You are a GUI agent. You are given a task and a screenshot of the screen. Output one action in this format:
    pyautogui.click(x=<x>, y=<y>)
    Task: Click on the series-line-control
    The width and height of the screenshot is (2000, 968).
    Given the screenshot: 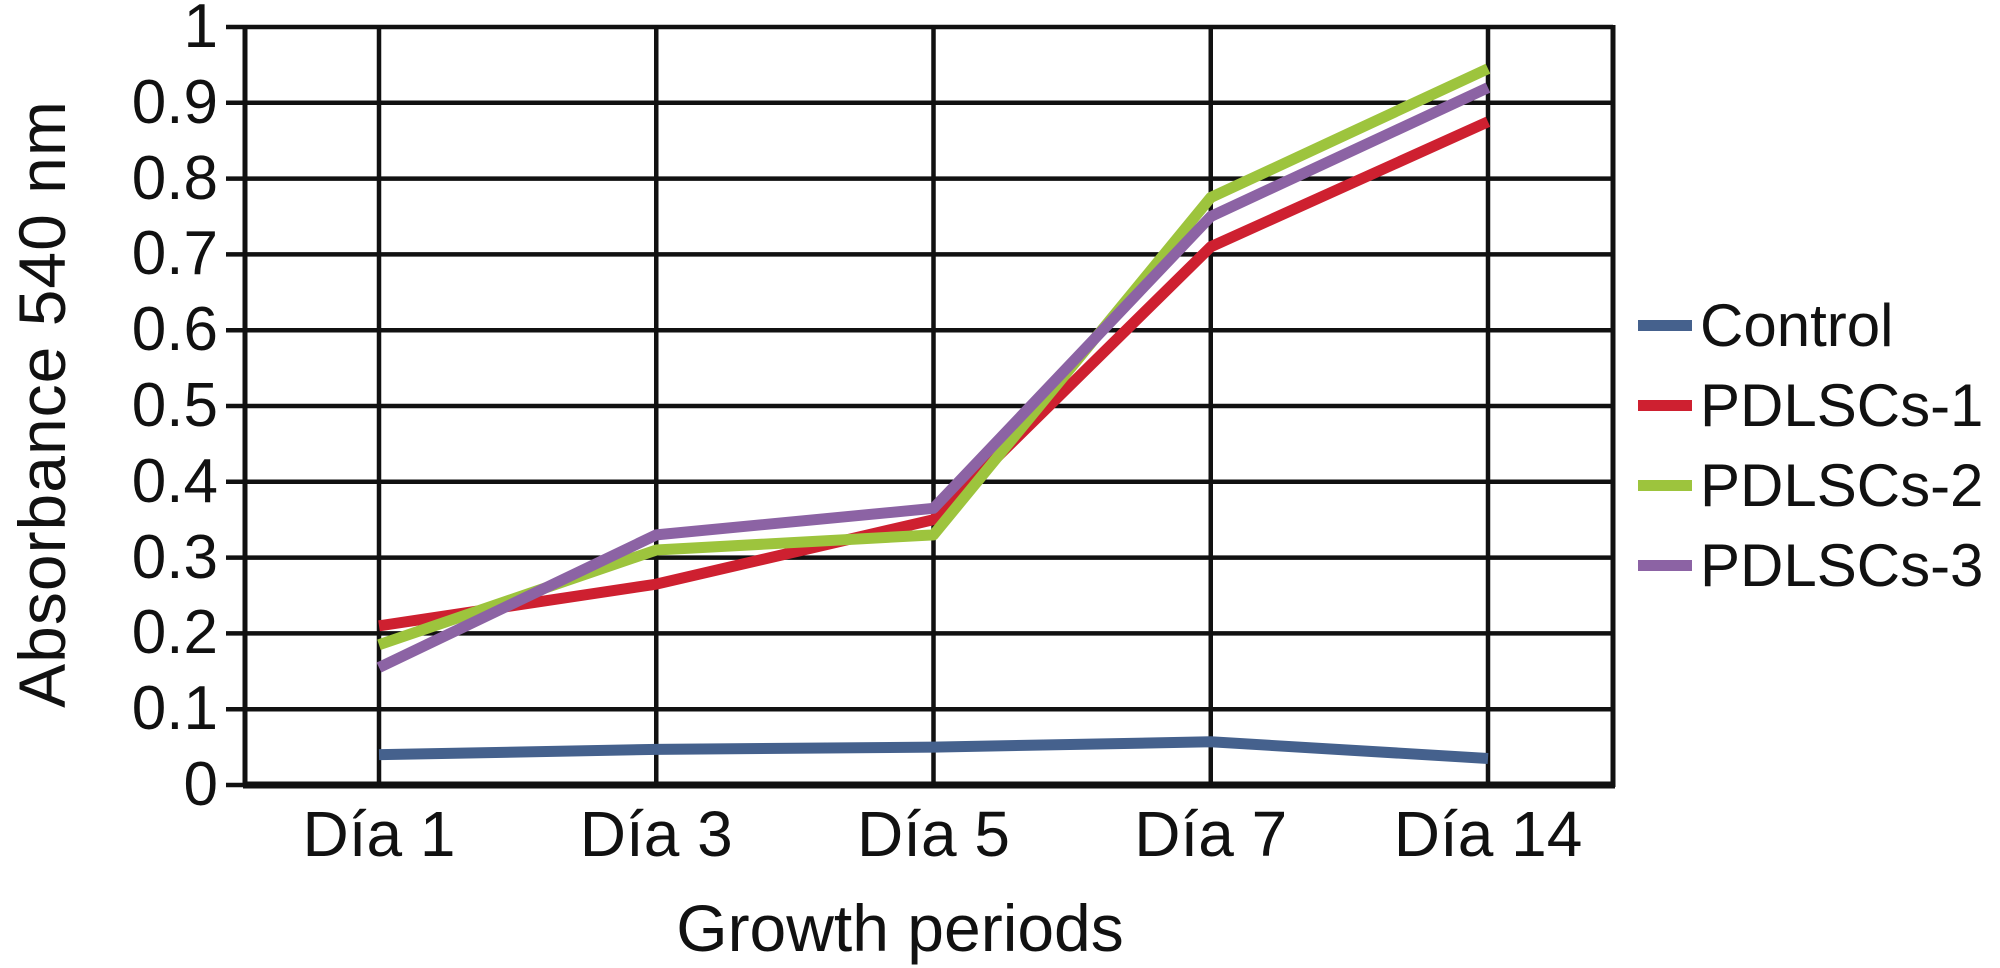 What is the action you would take?
    pyautogui.click(x=933, y=750)
    